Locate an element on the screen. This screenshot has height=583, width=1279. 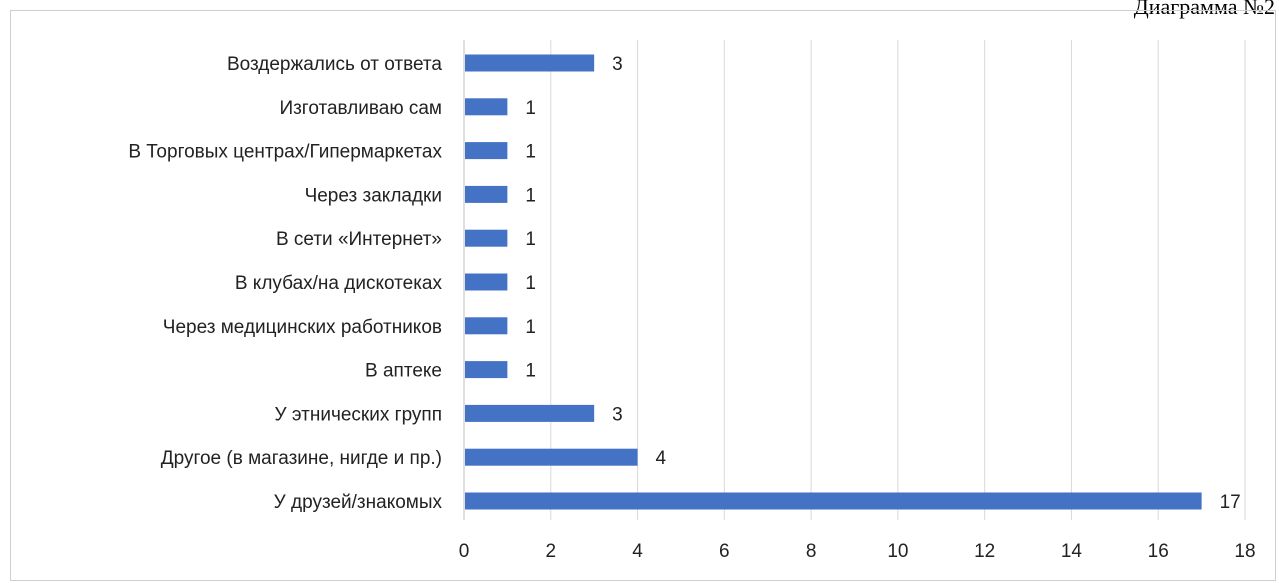
value-label-2: 1 is located at coordinates (530, 152).